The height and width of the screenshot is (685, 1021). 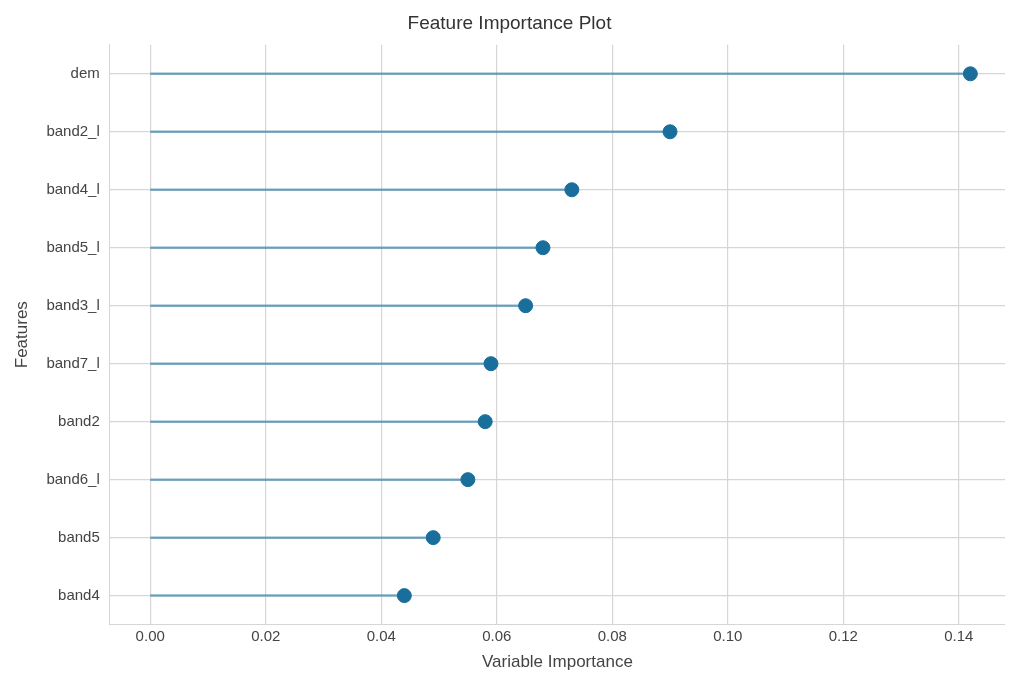 What do you see at coordinates (557, 662) in the screenshot?
I see `x-axis-title: Variable Importance` at bounding box center [557, 662].